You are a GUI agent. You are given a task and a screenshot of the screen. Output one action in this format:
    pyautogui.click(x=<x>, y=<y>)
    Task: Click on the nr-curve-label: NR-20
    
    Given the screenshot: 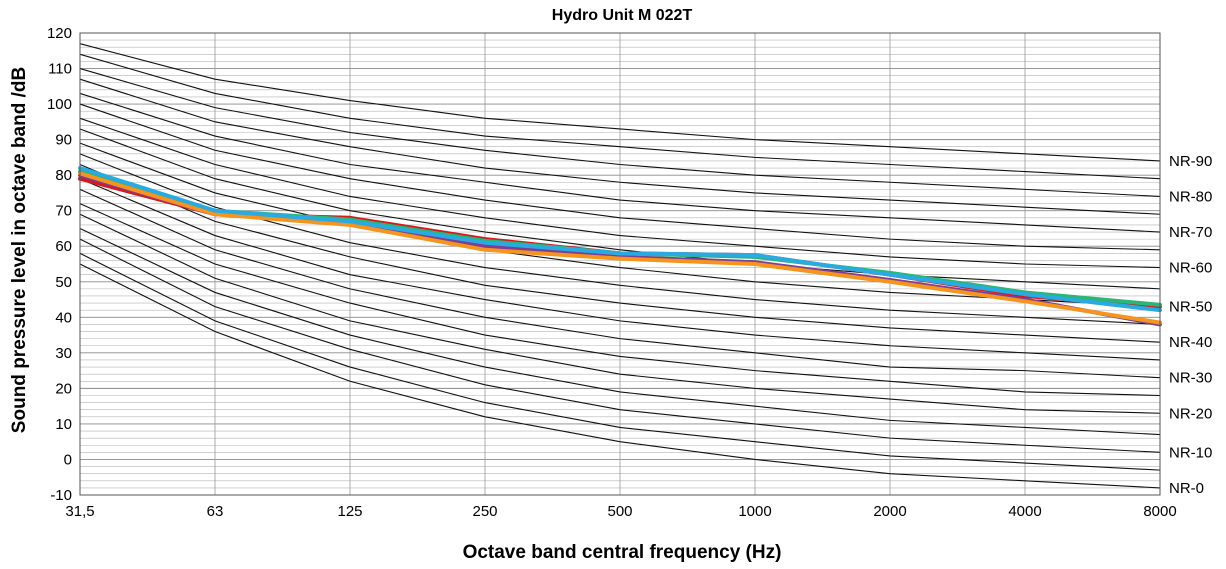 What is the action you would take?
    pyautogui.click(x=1190, y=413)
    